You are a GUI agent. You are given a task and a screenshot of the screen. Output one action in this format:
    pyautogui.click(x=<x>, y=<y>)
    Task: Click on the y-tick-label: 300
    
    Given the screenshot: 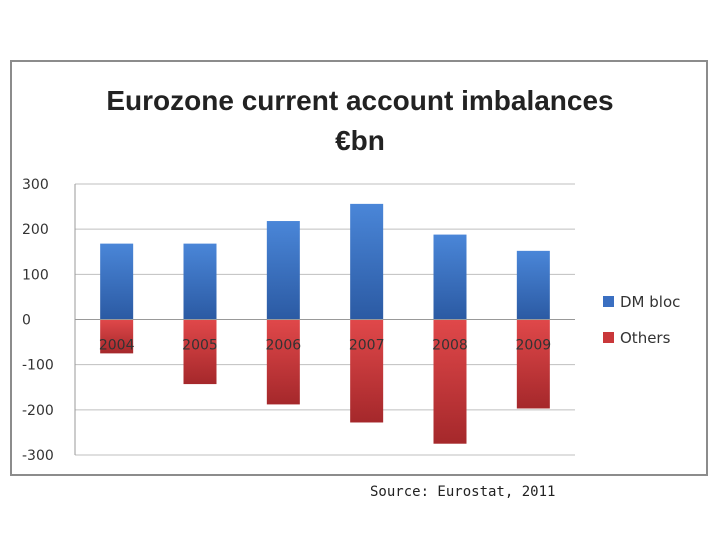 What is the action you would take?
    pyautogui.click(x=35, y=185)
    